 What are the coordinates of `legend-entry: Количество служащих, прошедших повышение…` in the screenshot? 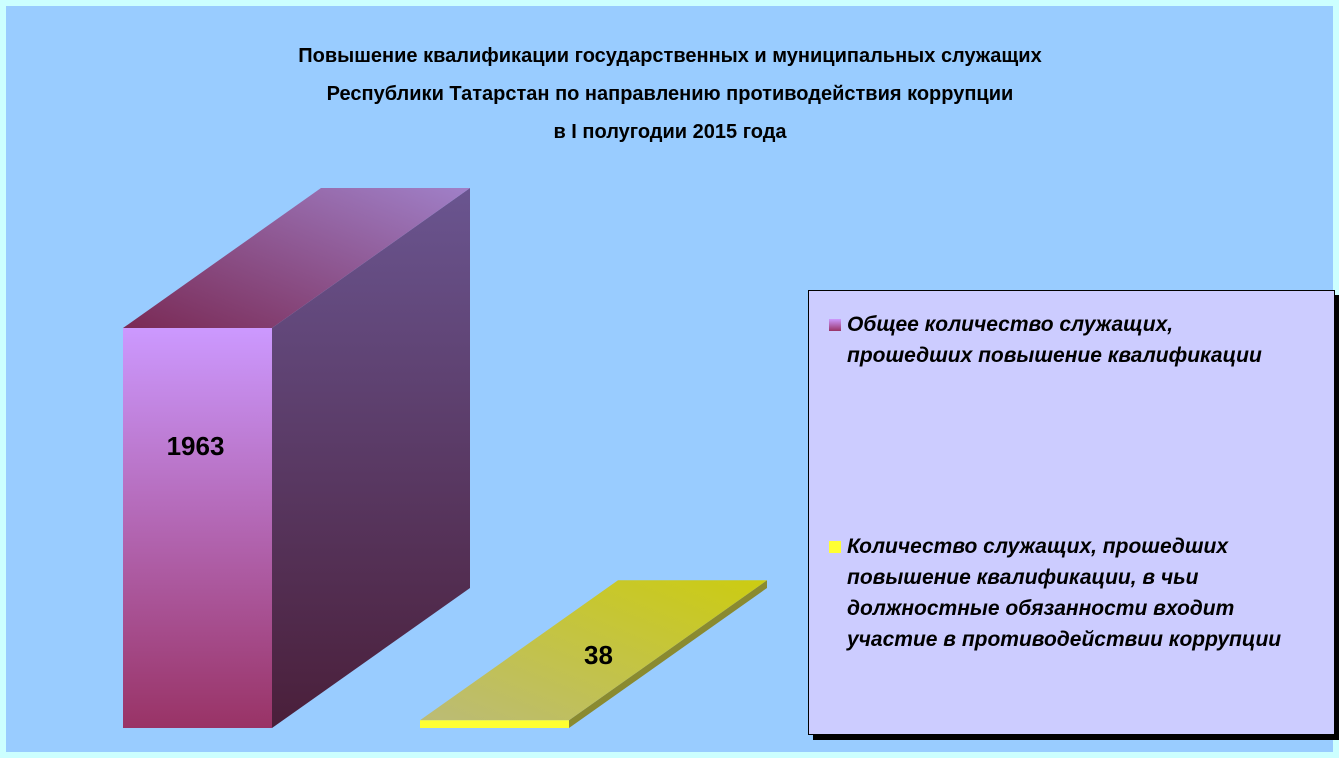 It's located at (1063, 593).